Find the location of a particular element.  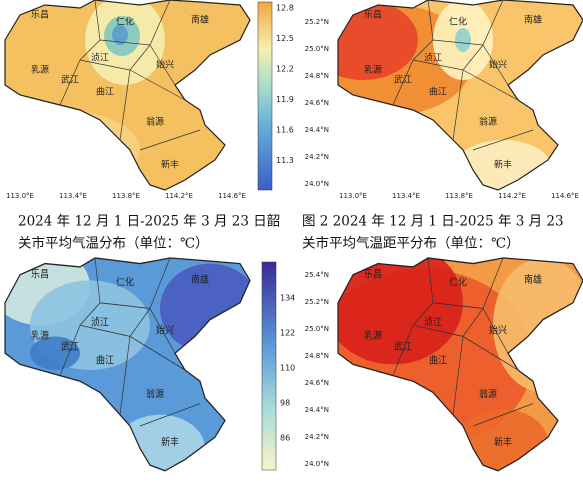

colorbar-label: 86 is located at coordinates (285, 438).